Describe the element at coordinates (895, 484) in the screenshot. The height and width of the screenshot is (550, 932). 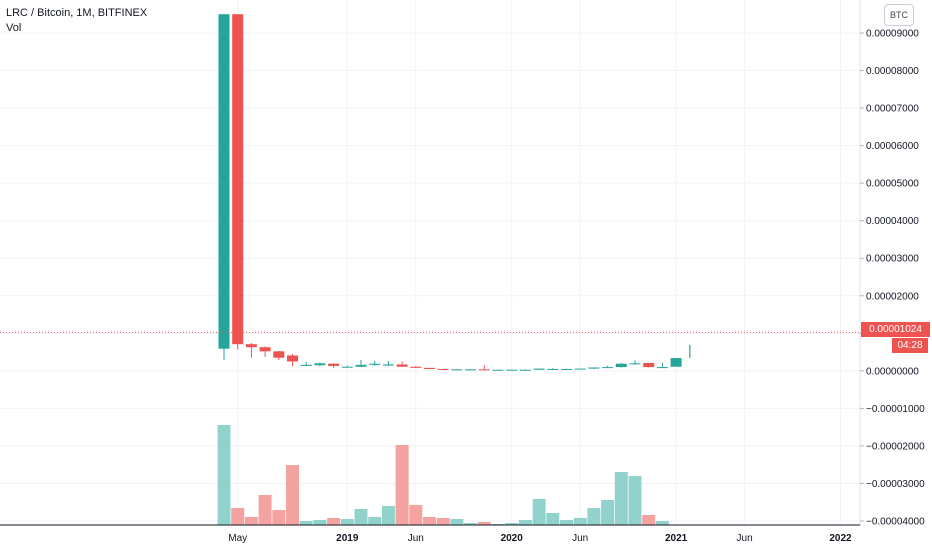
I see `price-tick-label: −0.00003000` at that location.